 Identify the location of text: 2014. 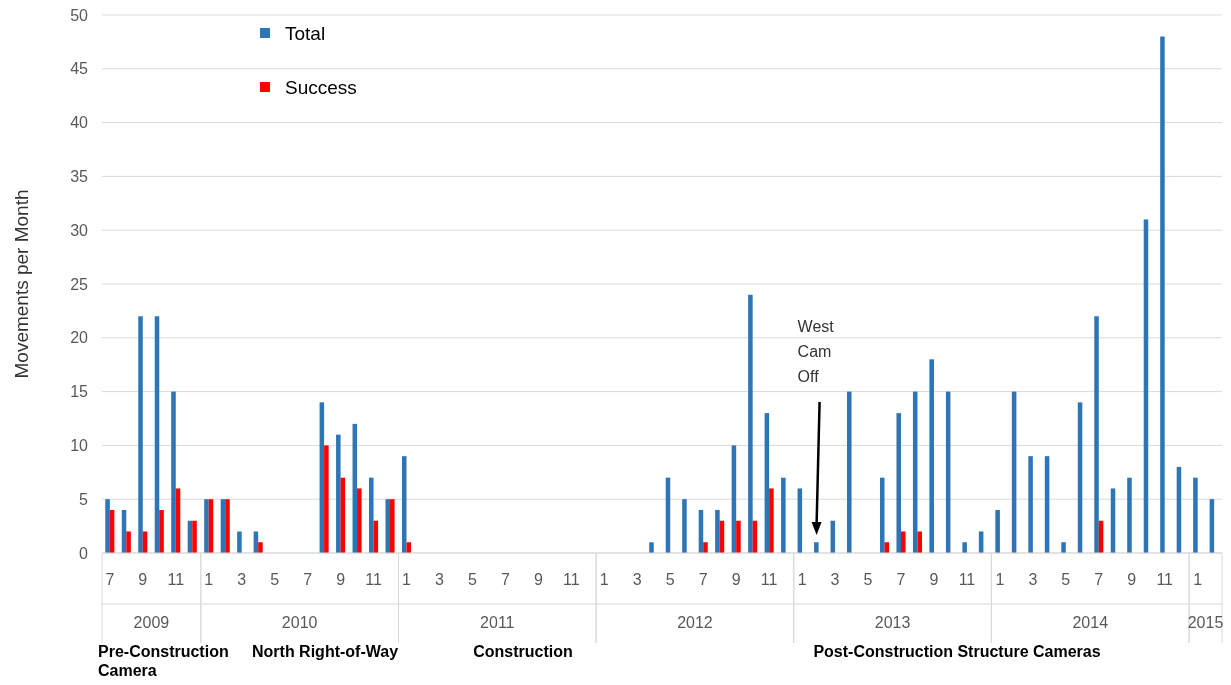
(1090, 622).